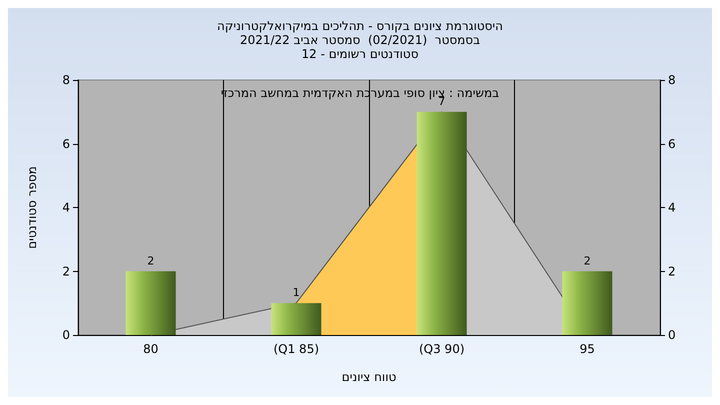  What do you see at coordinates (369, 377) in the screenshot?
I see `x-axis-title: טווח ציונים` at bounding box center [369, 377].